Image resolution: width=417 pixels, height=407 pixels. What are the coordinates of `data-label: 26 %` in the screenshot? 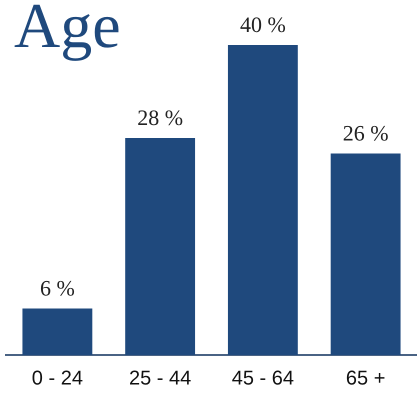 It's located at (365, 133).